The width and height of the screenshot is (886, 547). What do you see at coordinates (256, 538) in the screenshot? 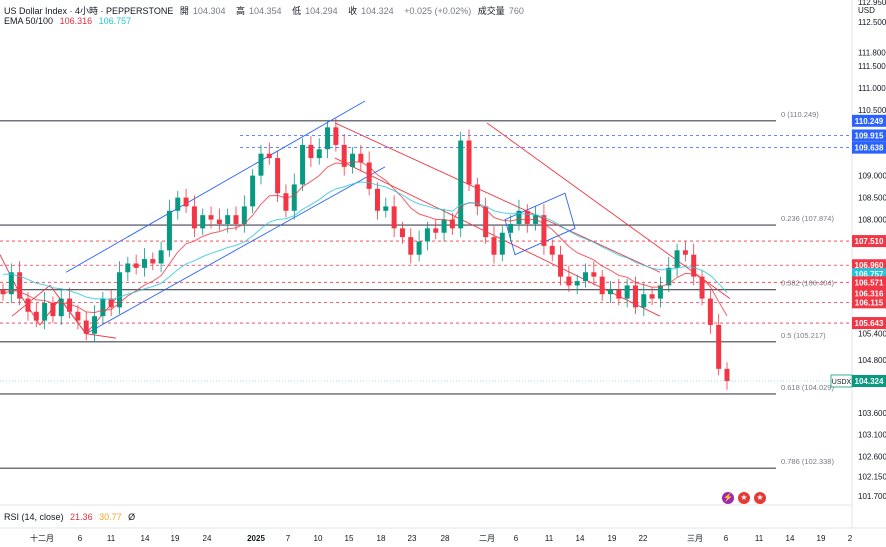
I see `x-tick-label: 2025` at bounding box center [256, 538].